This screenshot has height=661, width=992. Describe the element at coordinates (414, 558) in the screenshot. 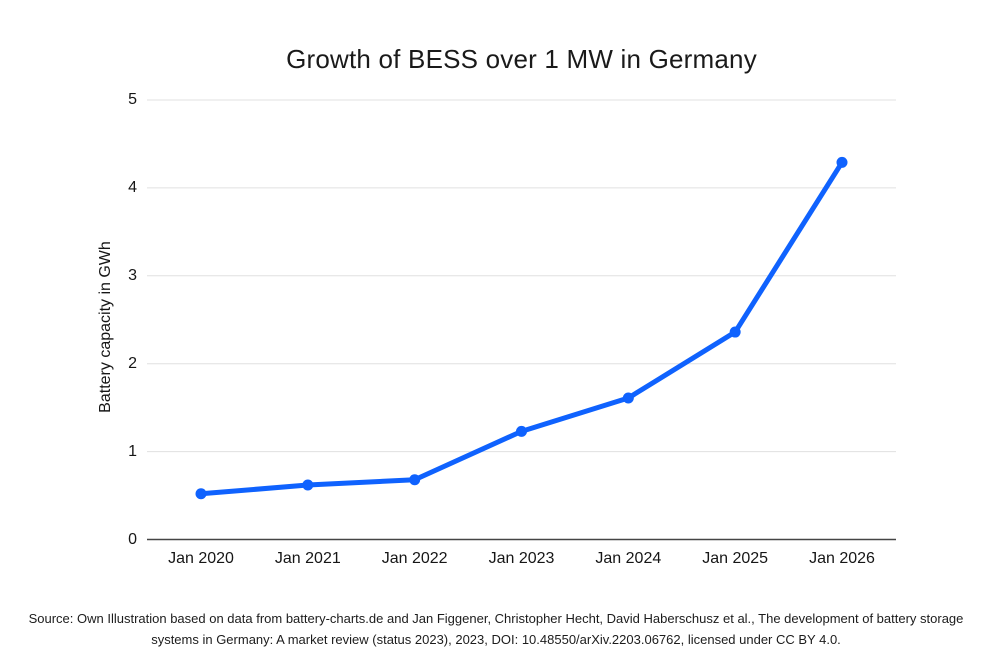

I see `x-tick-label: Jan 2022` at that location.